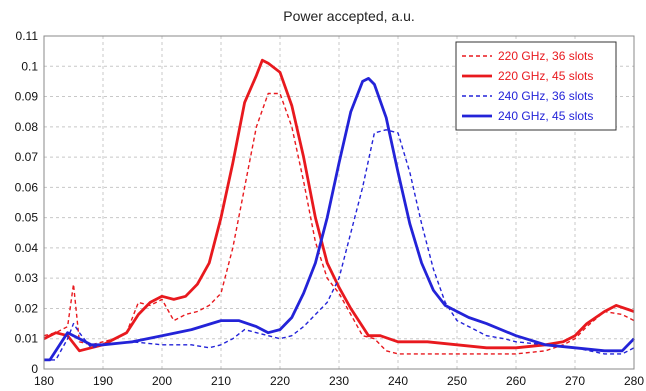 The height and width of the screenshot is (391, 646). Describe the element at coordinates (575, 381) in the screenshot. I see `x-tick-label: 270` at that location.